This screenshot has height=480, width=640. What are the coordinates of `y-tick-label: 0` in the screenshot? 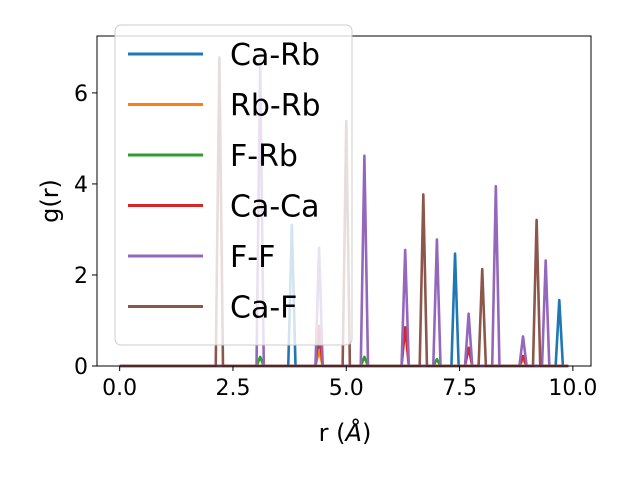 It's located at (81, 367).